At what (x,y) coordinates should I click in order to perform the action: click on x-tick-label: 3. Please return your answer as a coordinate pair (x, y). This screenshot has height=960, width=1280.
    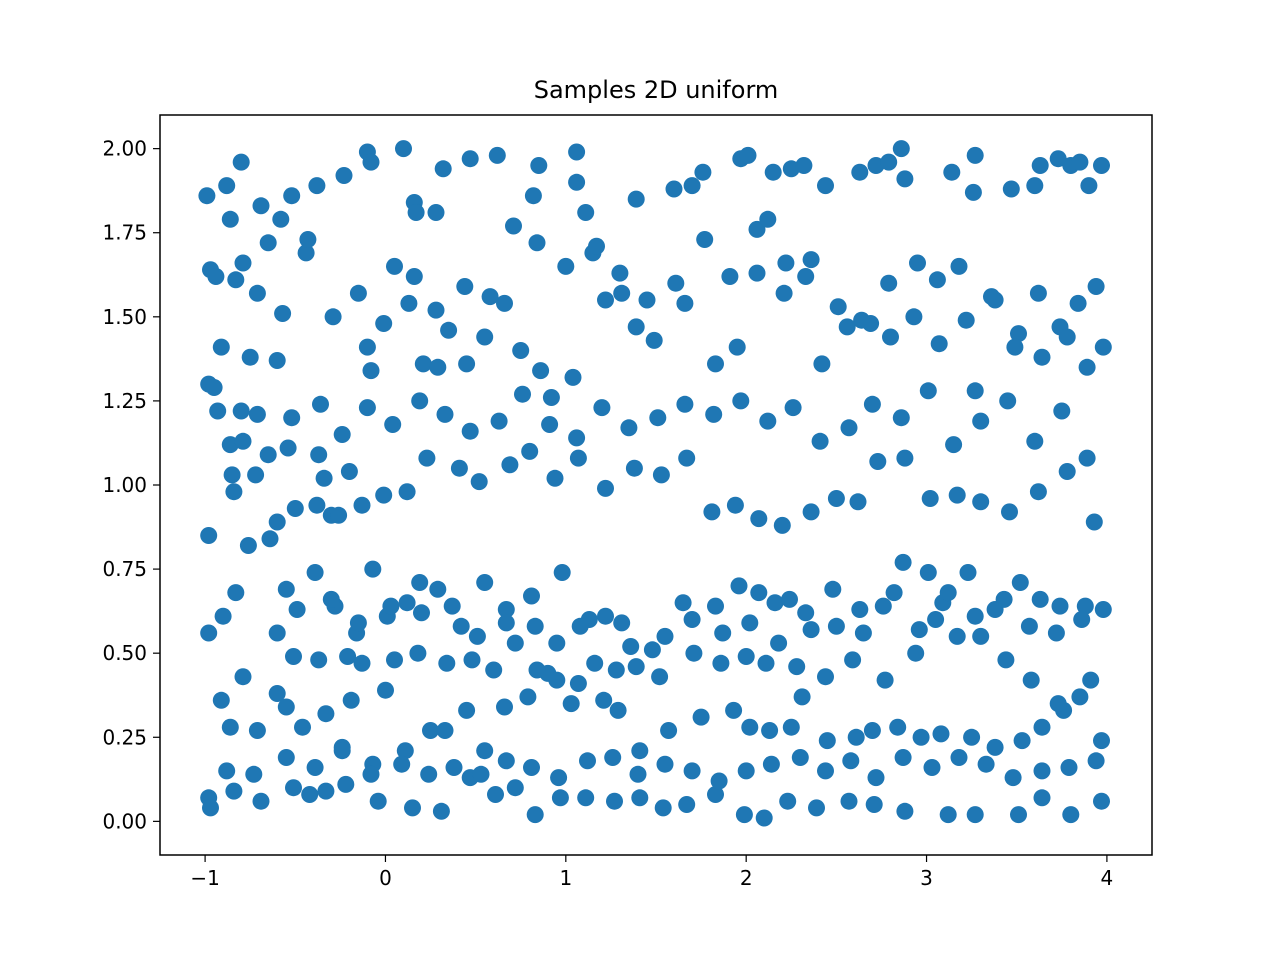
    Looking at the image, I should click on (926, 878).